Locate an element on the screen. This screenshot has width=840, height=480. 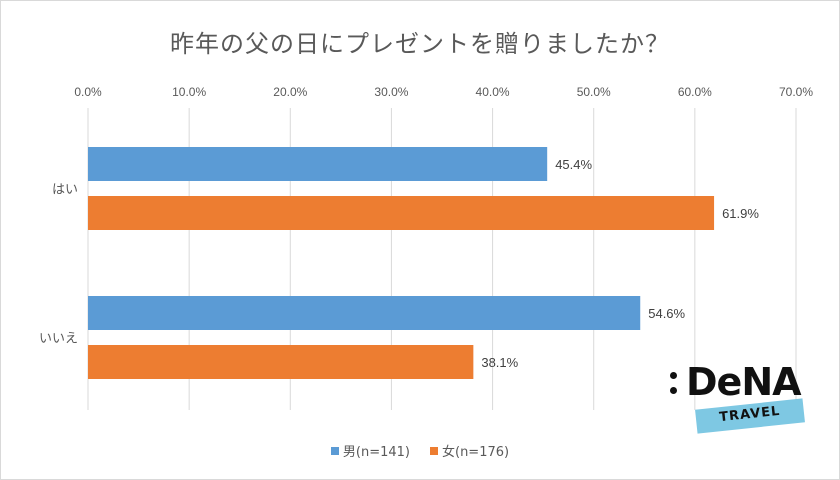
x-tick-label-1: 10.0% is located at coordinates (189, 92).